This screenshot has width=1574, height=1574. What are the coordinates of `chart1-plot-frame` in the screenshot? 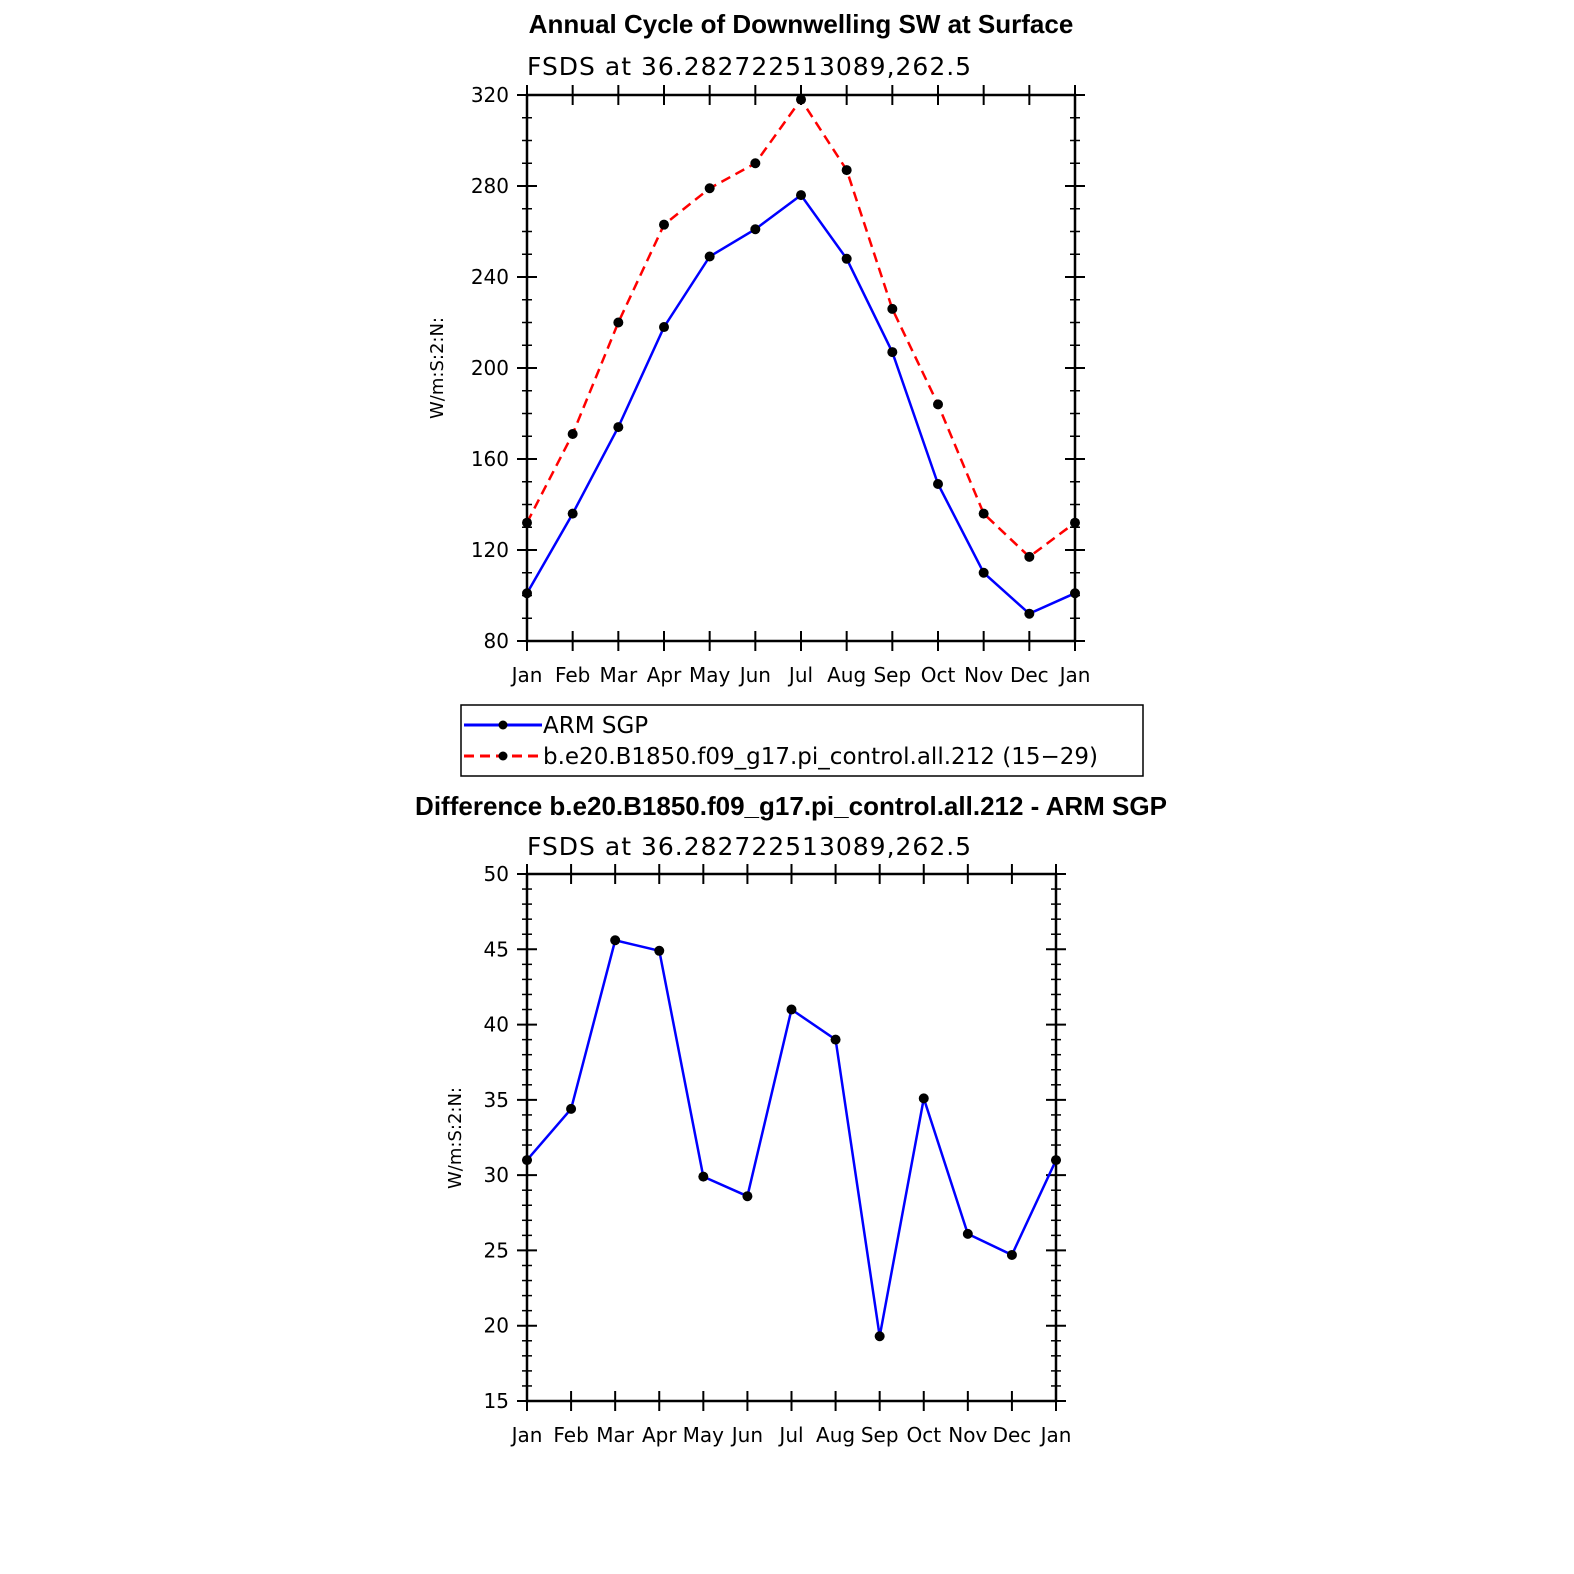 It's located at (801, 368).